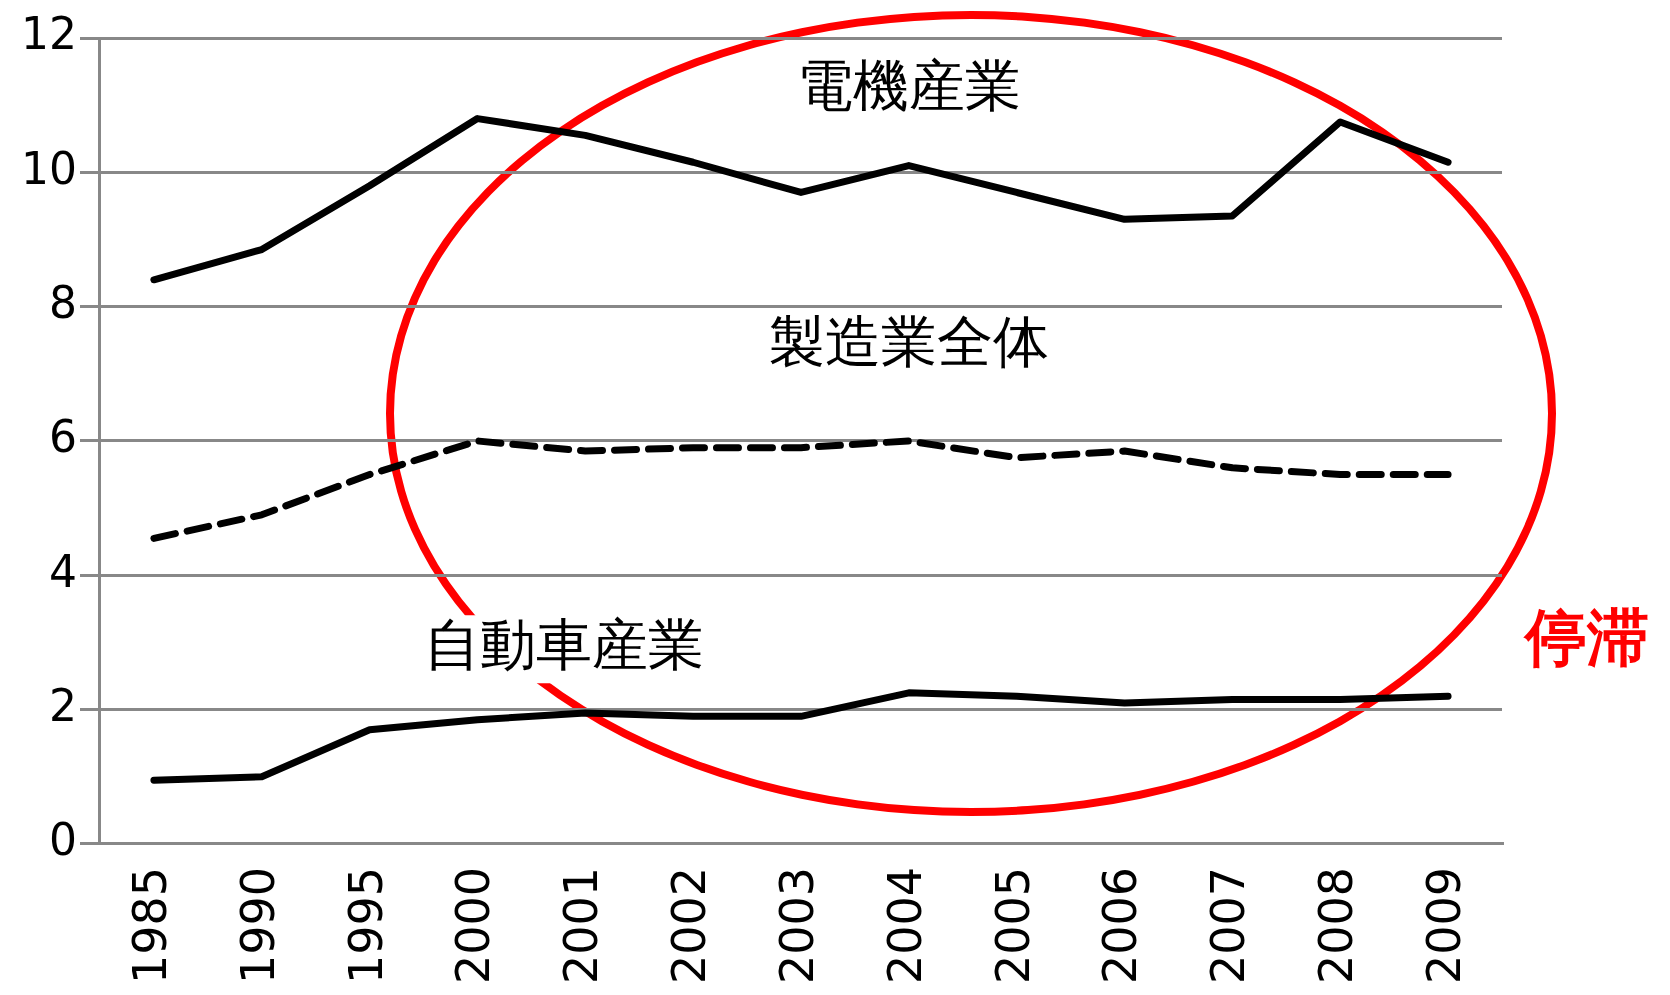 Image resolution: width=1670 pixels, height=995 pixels. I want to click on x-tick-label: 1995, so click(365, 925).